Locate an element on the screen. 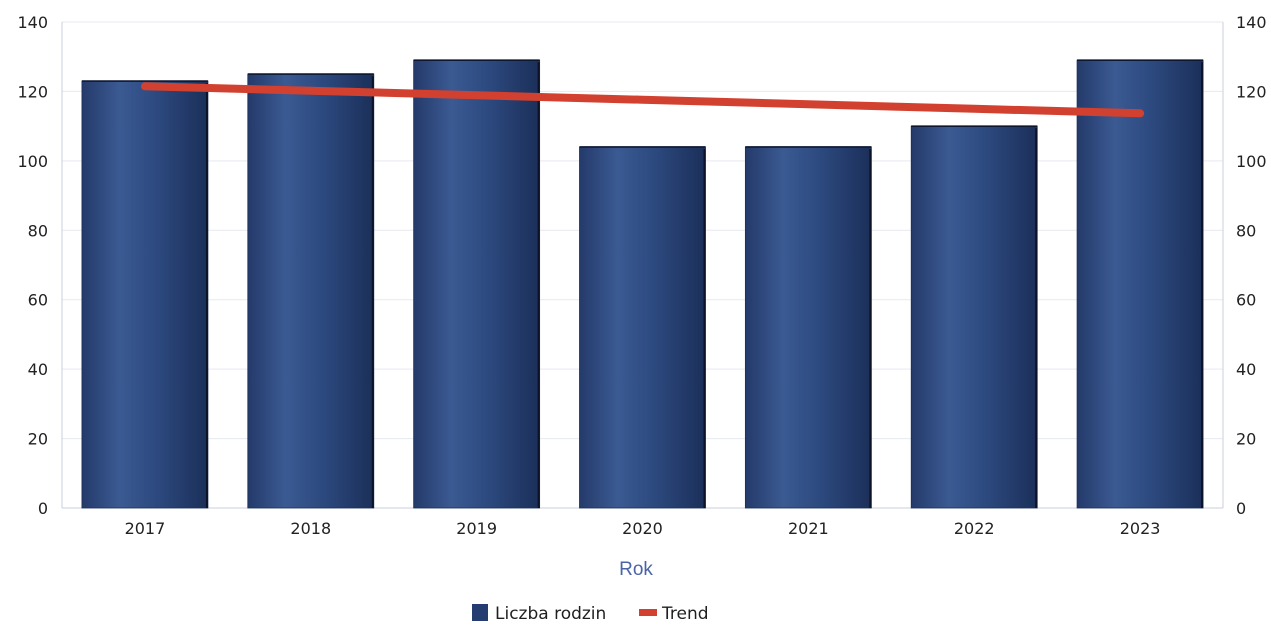  y-right-tick-label: 20 is located at coordinates (1246, 439).